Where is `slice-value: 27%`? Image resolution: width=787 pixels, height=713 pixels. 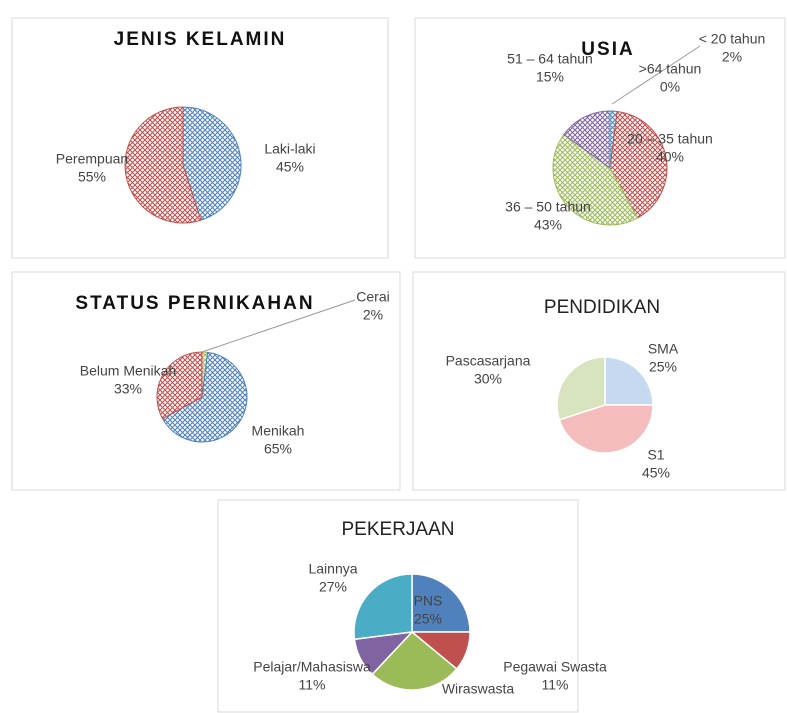 slice-value: 27% is located at coordinates (333, 587).